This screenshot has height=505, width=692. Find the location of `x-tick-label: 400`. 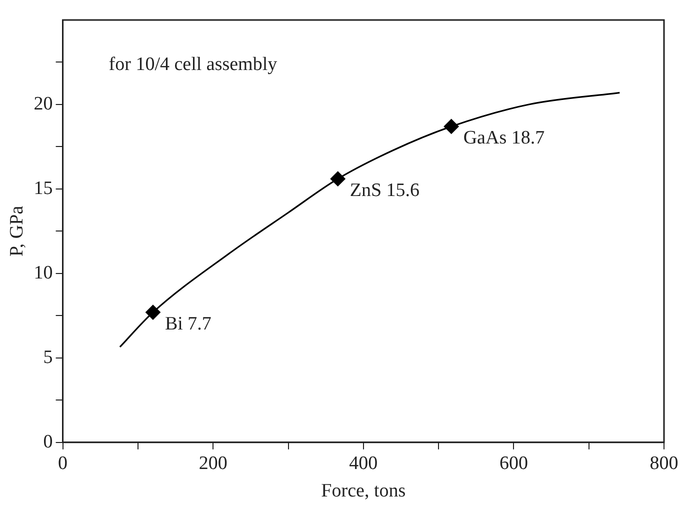

x-tick-label: 400 is located at coordinates (363, 463).